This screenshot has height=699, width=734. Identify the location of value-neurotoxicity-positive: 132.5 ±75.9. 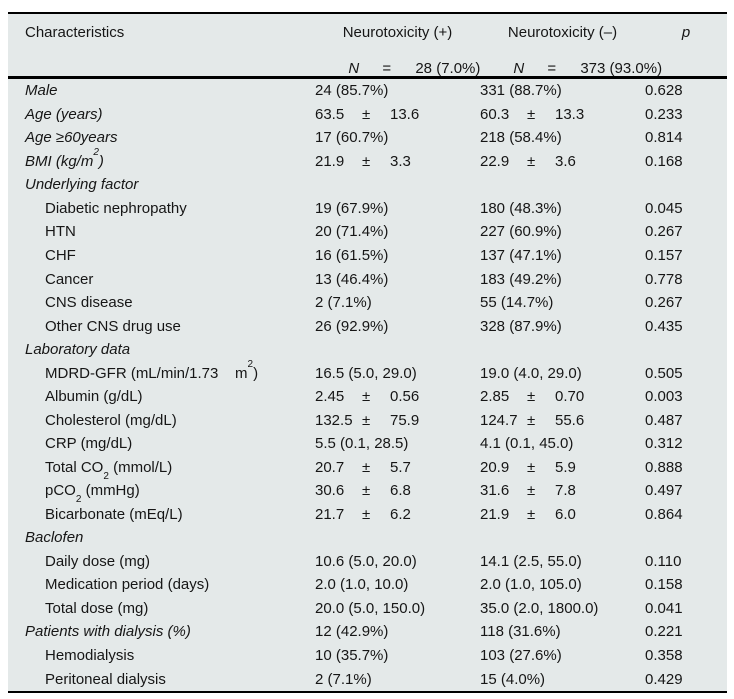
(397, 420).